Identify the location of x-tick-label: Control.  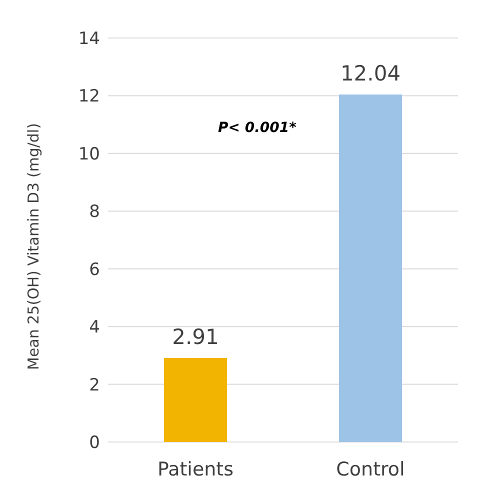
(370, 469).